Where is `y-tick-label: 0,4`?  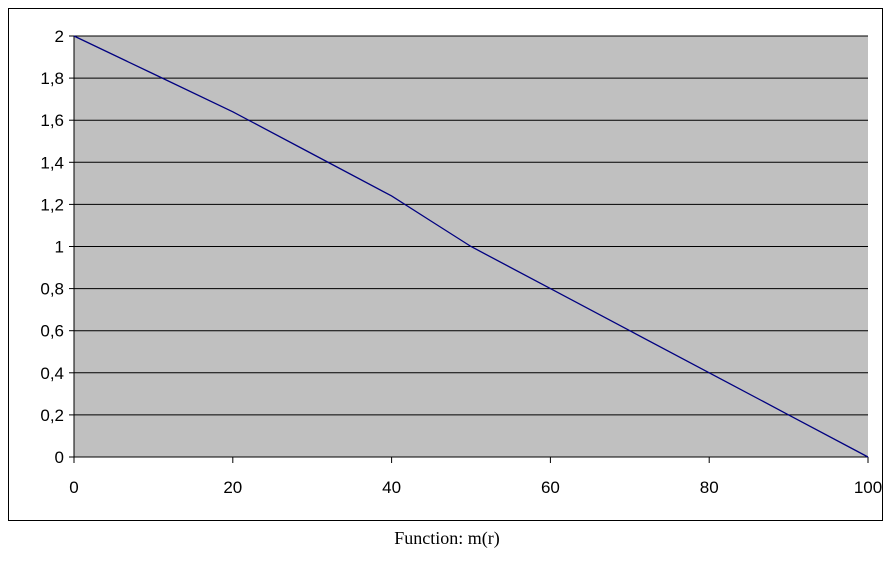 y-tick-label: 0,4 is located at coordinates (52, 373).